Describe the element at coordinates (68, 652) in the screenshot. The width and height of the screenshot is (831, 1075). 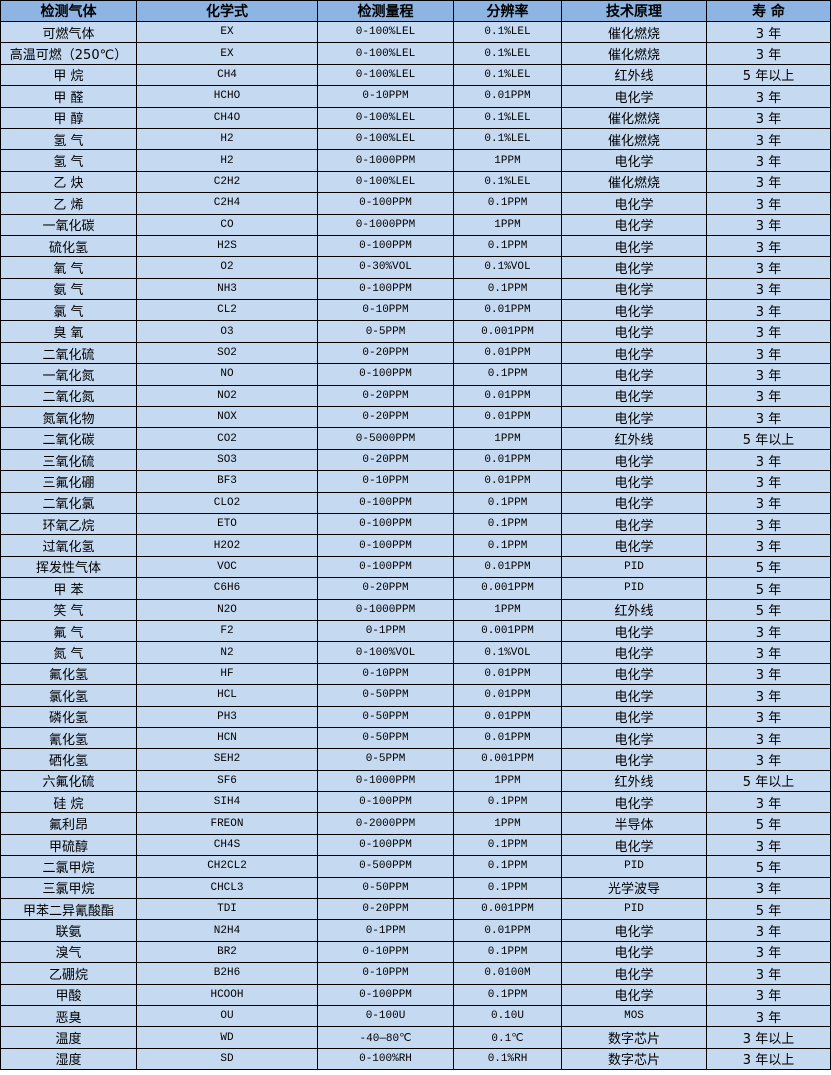
I see `gas-cell: 氮 气` at that location.